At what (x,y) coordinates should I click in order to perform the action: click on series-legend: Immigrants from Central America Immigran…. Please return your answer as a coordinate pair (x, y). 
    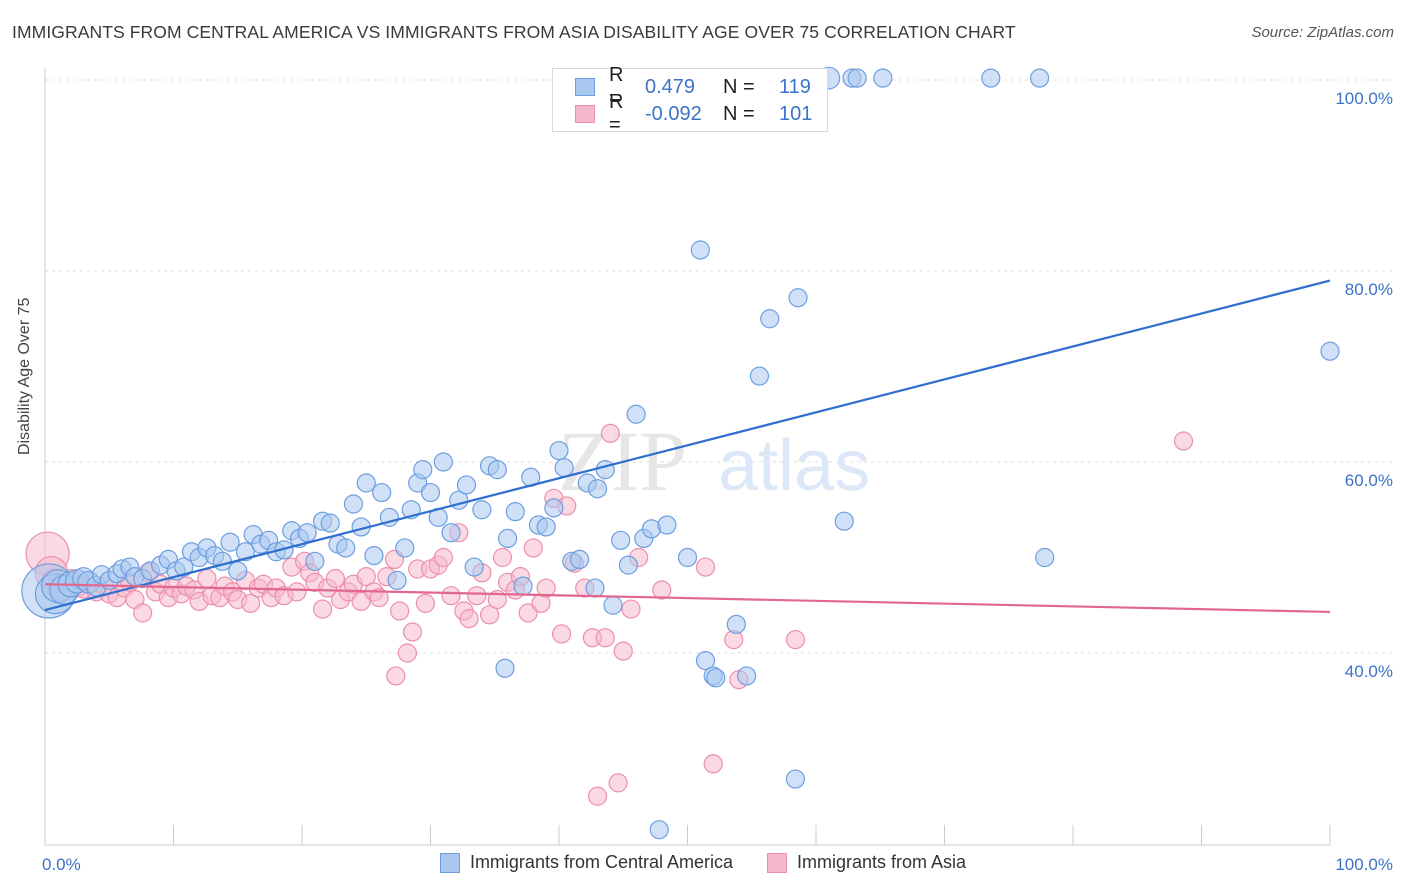
    Looking at the image, I should click on (703, 862).